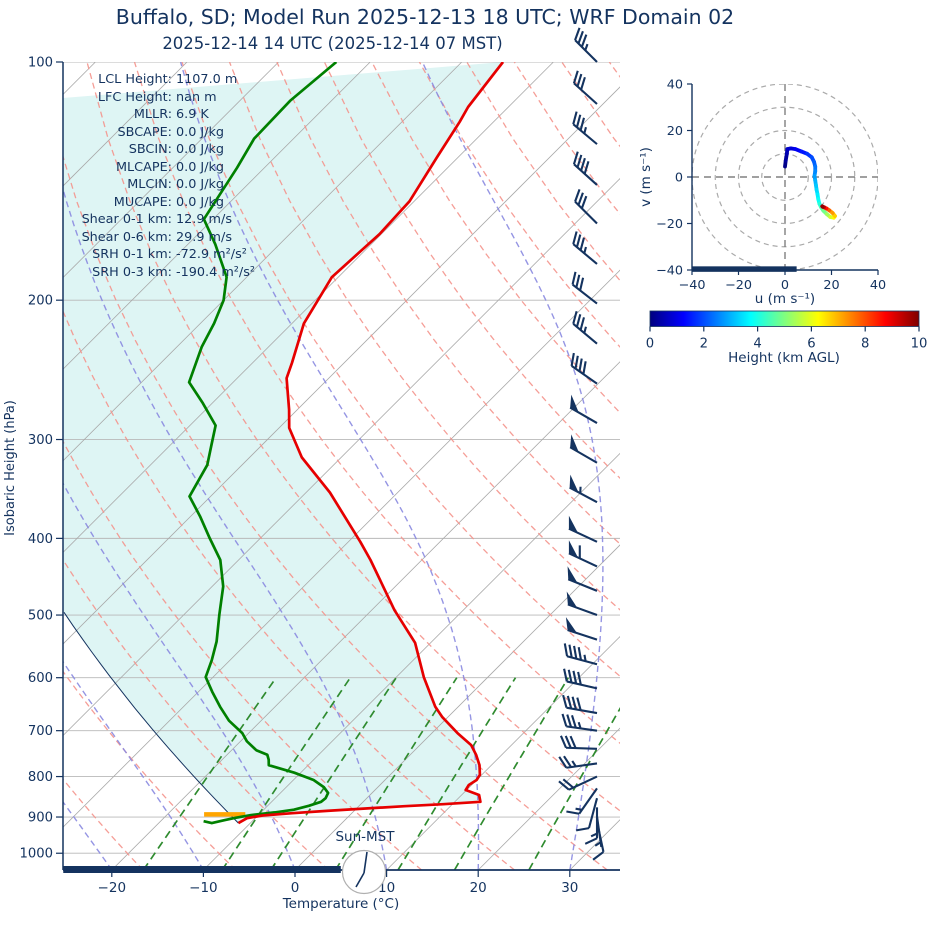  What do you see at coordinates (646, 177) in the screenshot?
I see `hodograph-v-axis-label: v (m s⁻¹)` at bounding box center [646, 177].